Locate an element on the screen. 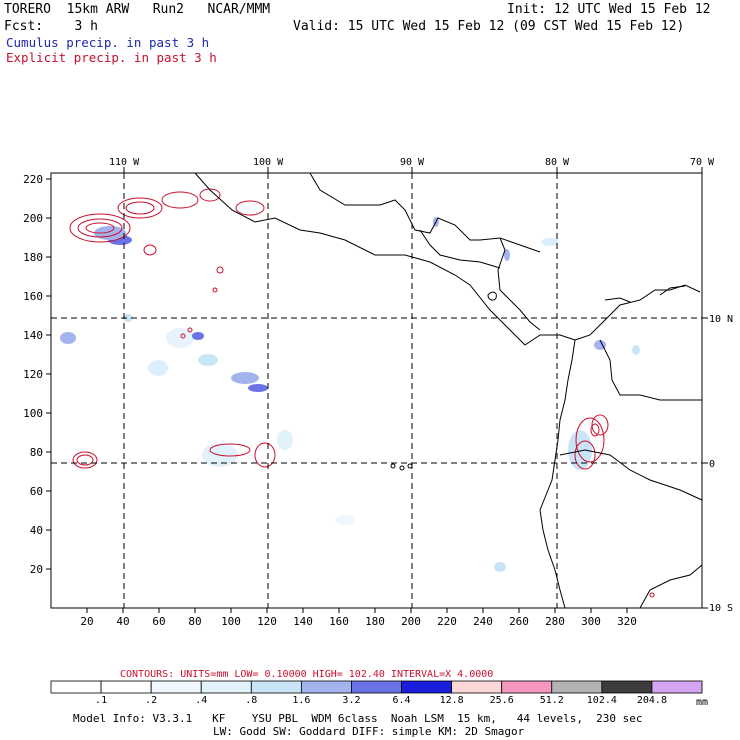 This screenshot has height=740, width=740. y-tick-label: 20 is located at coordinates (36, 569).